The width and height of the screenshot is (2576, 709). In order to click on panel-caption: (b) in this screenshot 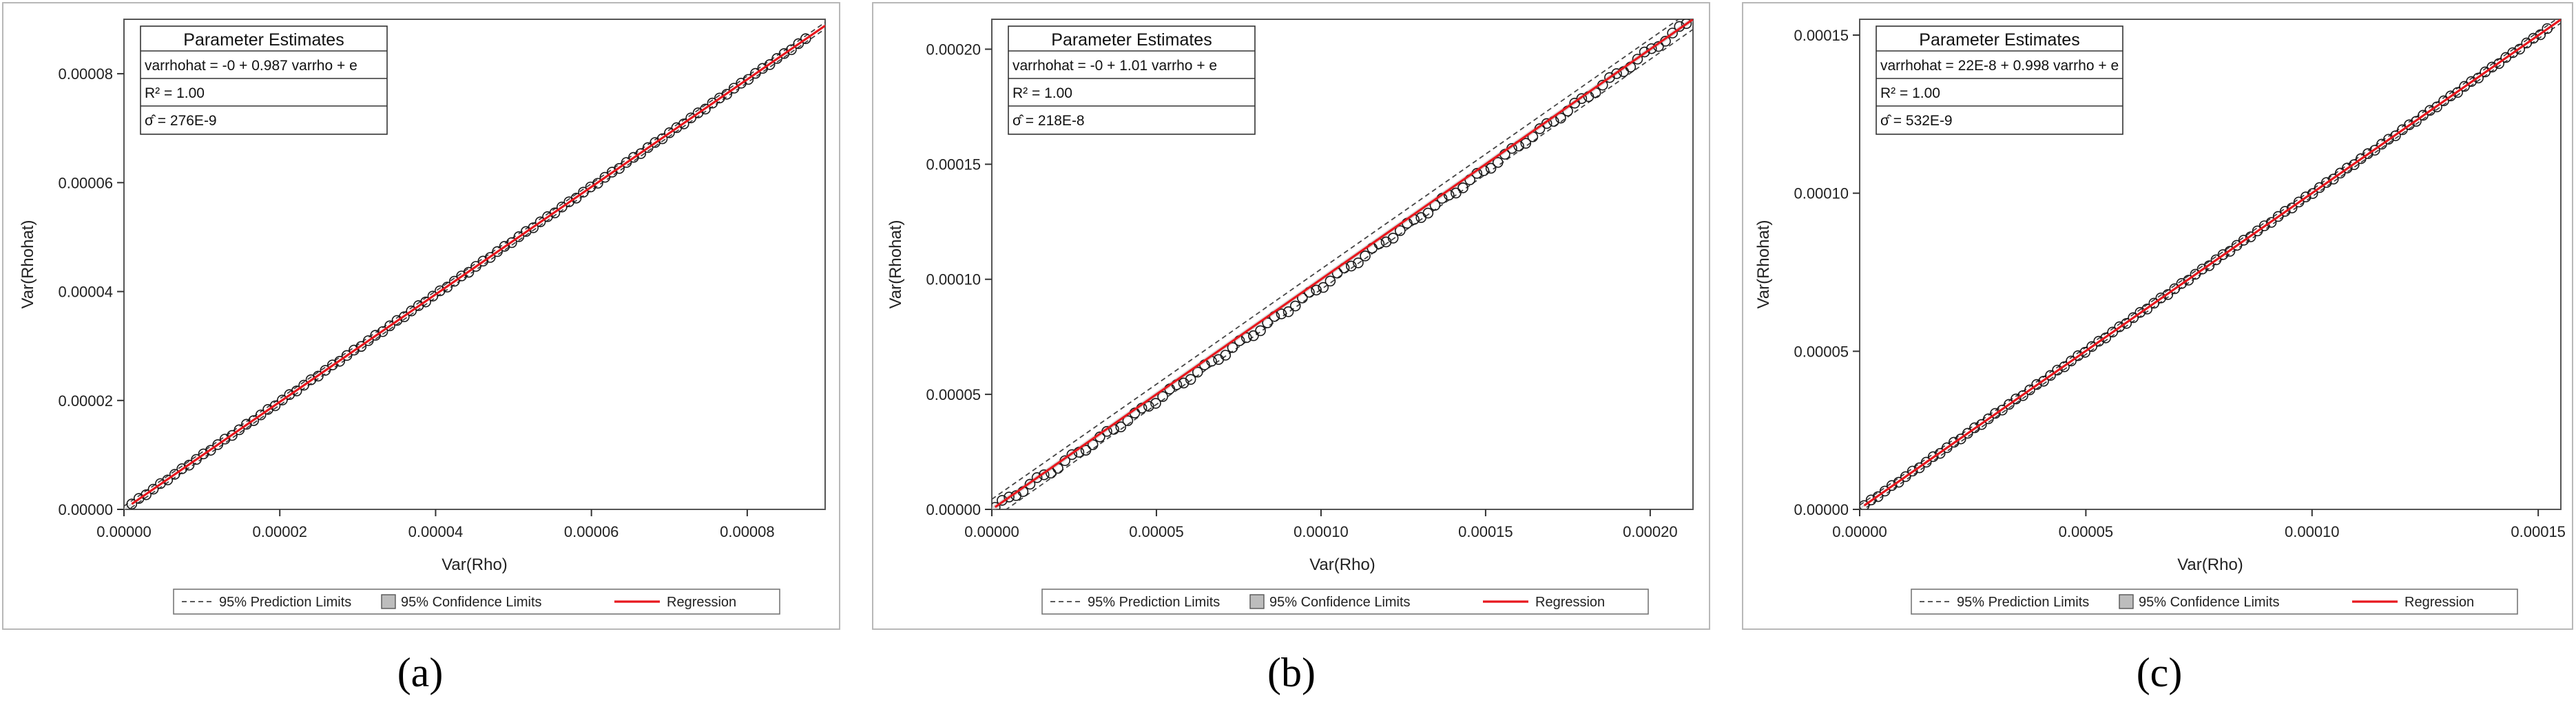, I will do `click(1291, 672)`.